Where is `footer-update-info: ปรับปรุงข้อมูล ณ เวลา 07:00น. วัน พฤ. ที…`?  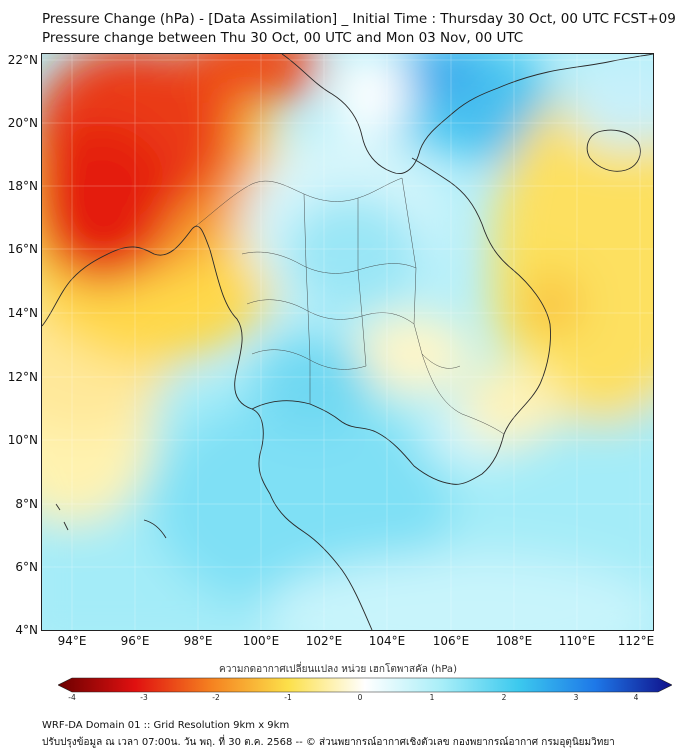
footer-update-info: ปรับปรุงข้อมูล ณ เวลา 07:00น. วัน พฤ. ที… is located at coordinates (328, 742).